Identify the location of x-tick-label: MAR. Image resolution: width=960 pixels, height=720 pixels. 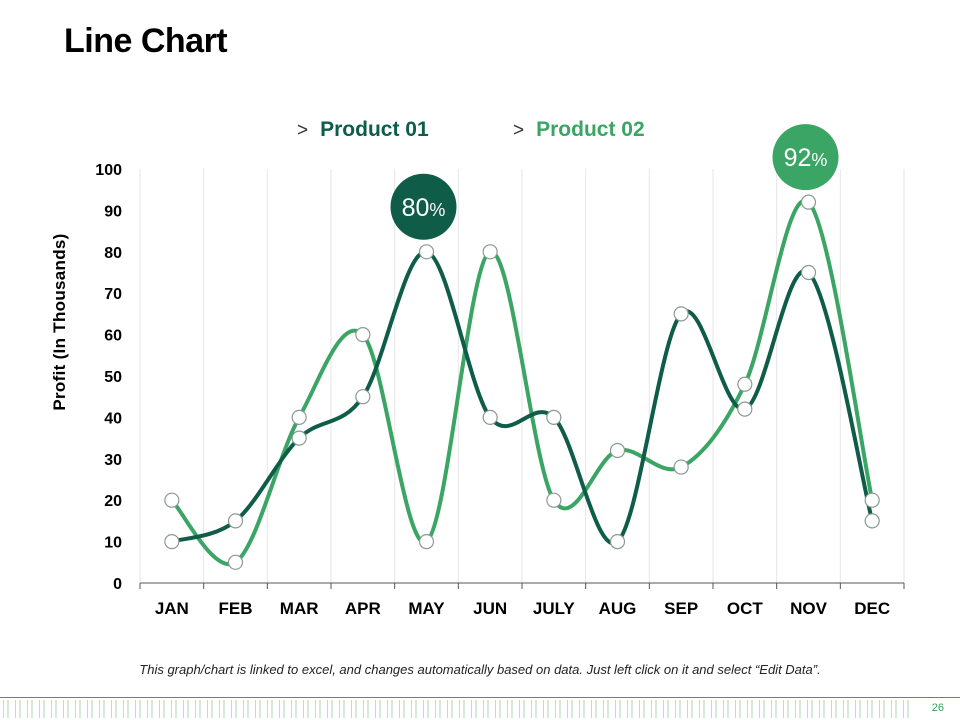
(299, 608).